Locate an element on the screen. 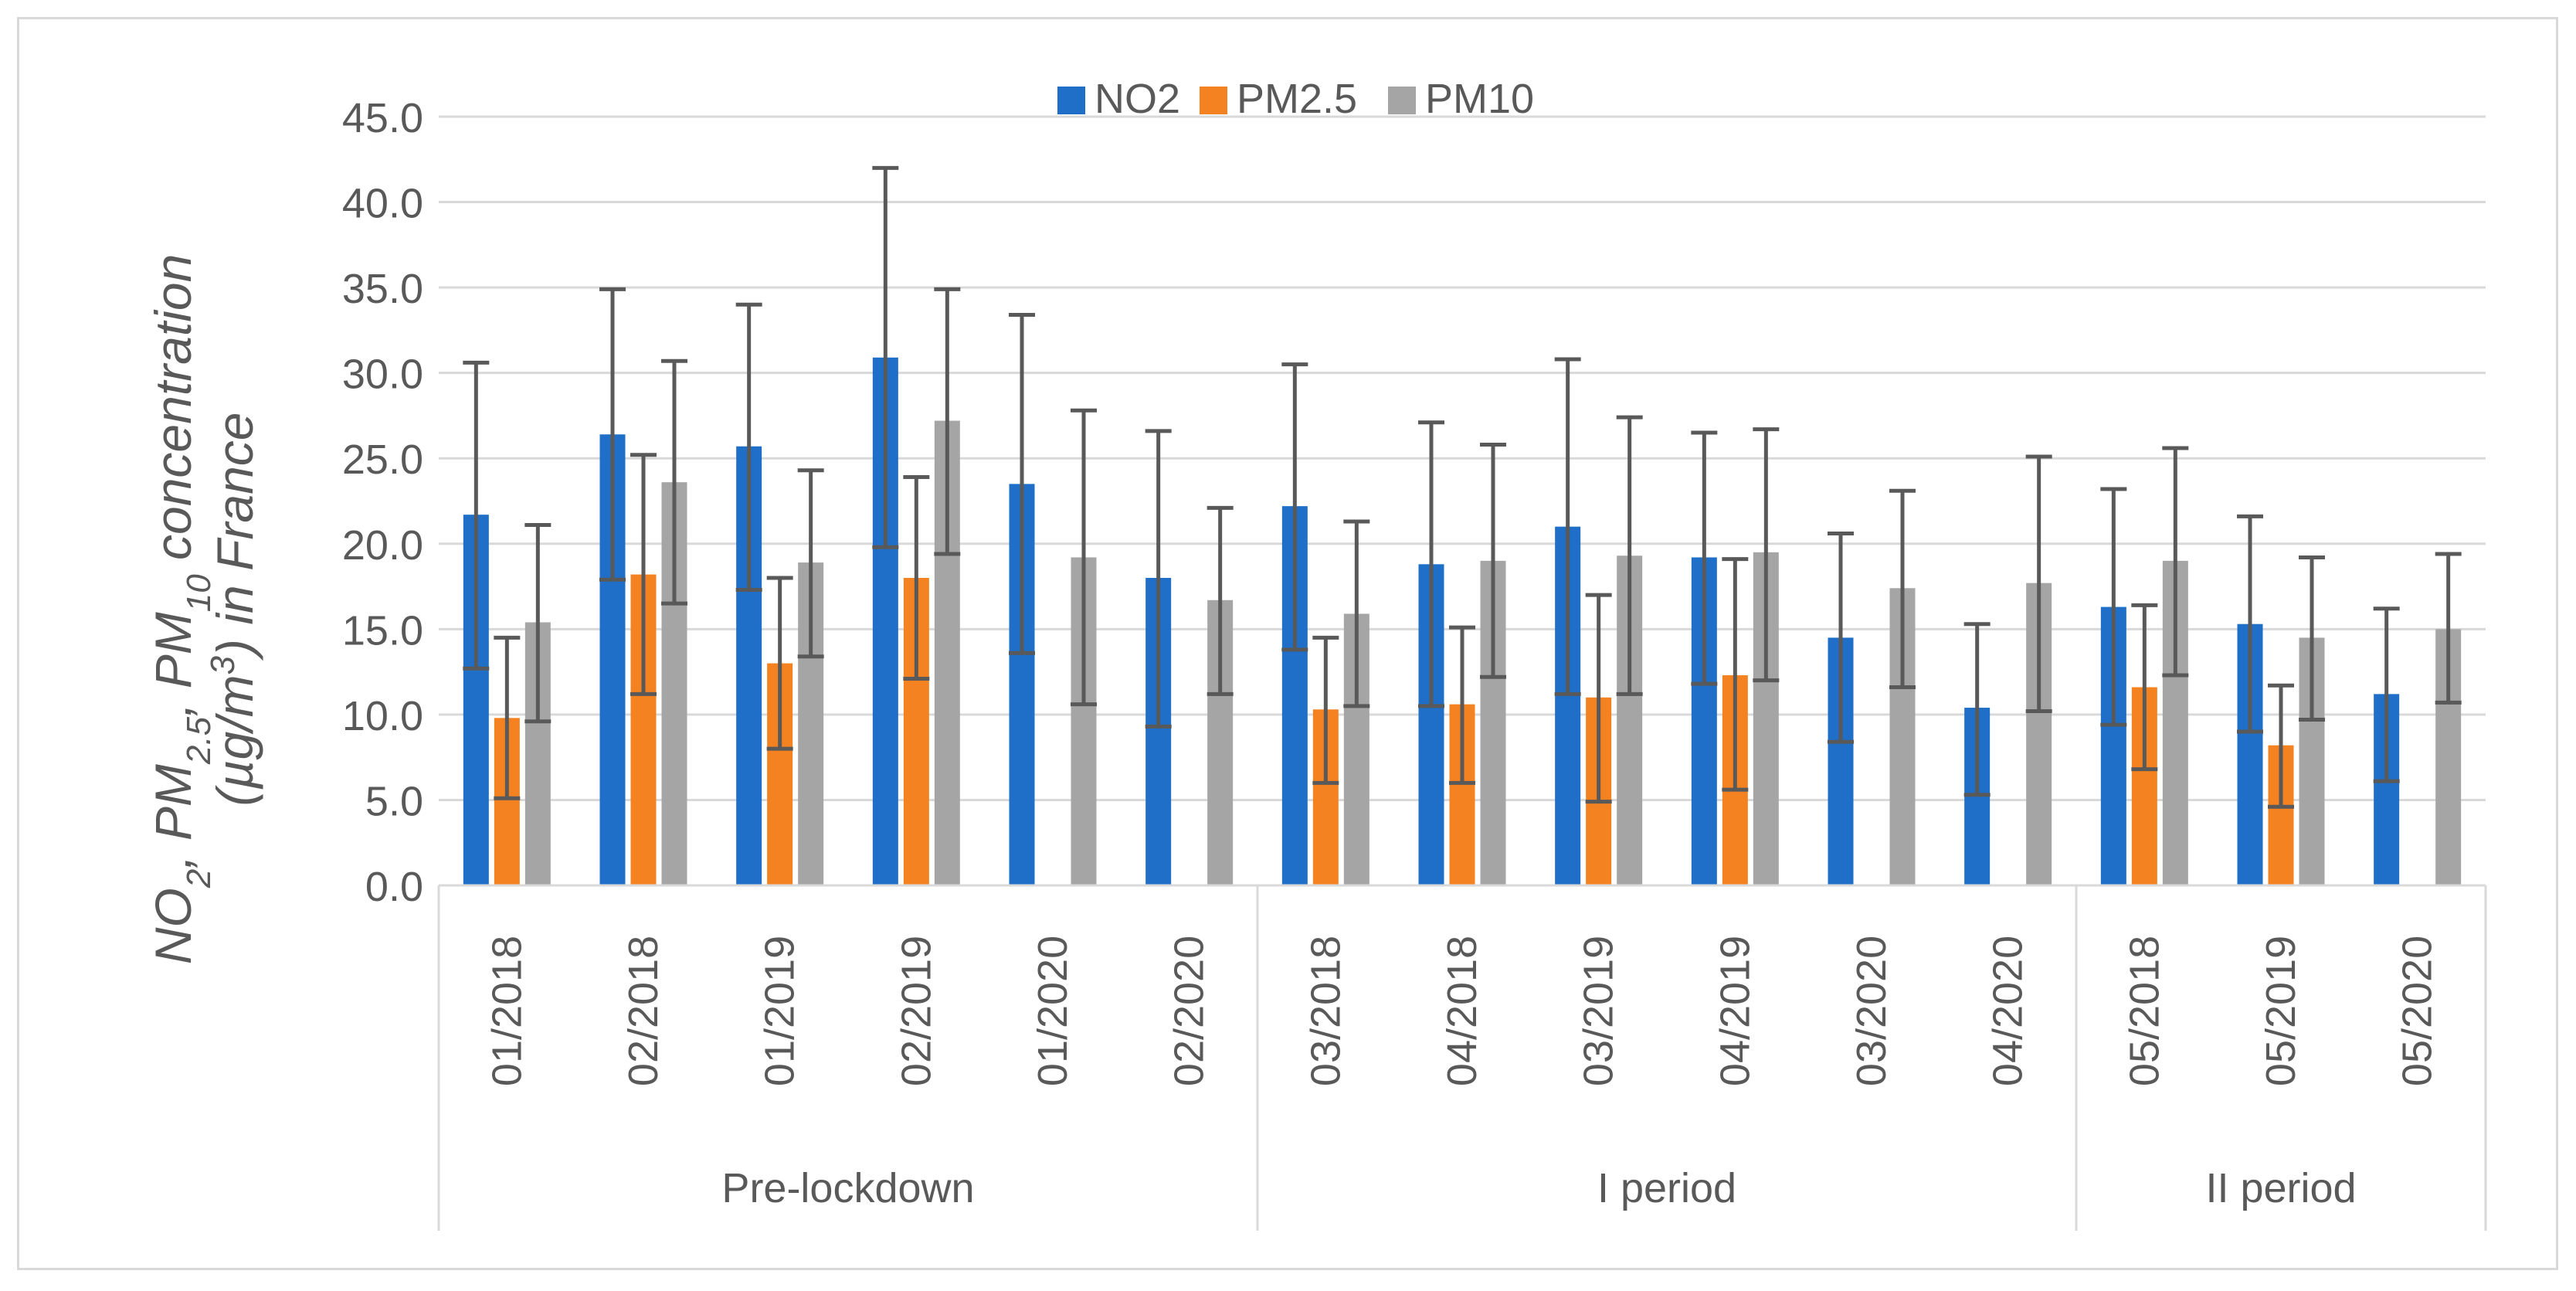 The height and width of the screenshot is (1291, 2576). legend-label: NO2 is located at coordinates (1137, 99).